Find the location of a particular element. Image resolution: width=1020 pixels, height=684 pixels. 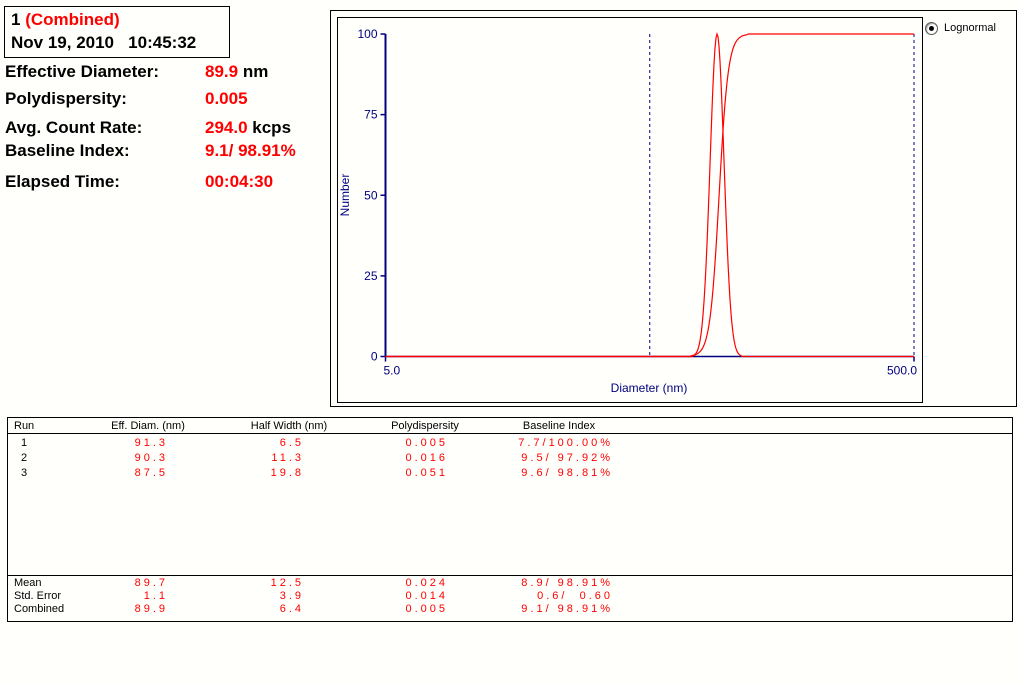

half-width-value: 11.3 is located at coordinates (287, 458).